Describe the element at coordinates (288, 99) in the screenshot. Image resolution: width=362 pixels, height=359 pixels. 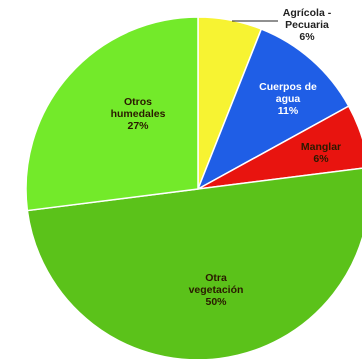
I see `slice-label: Cuerpos de agua 11%` at that location.